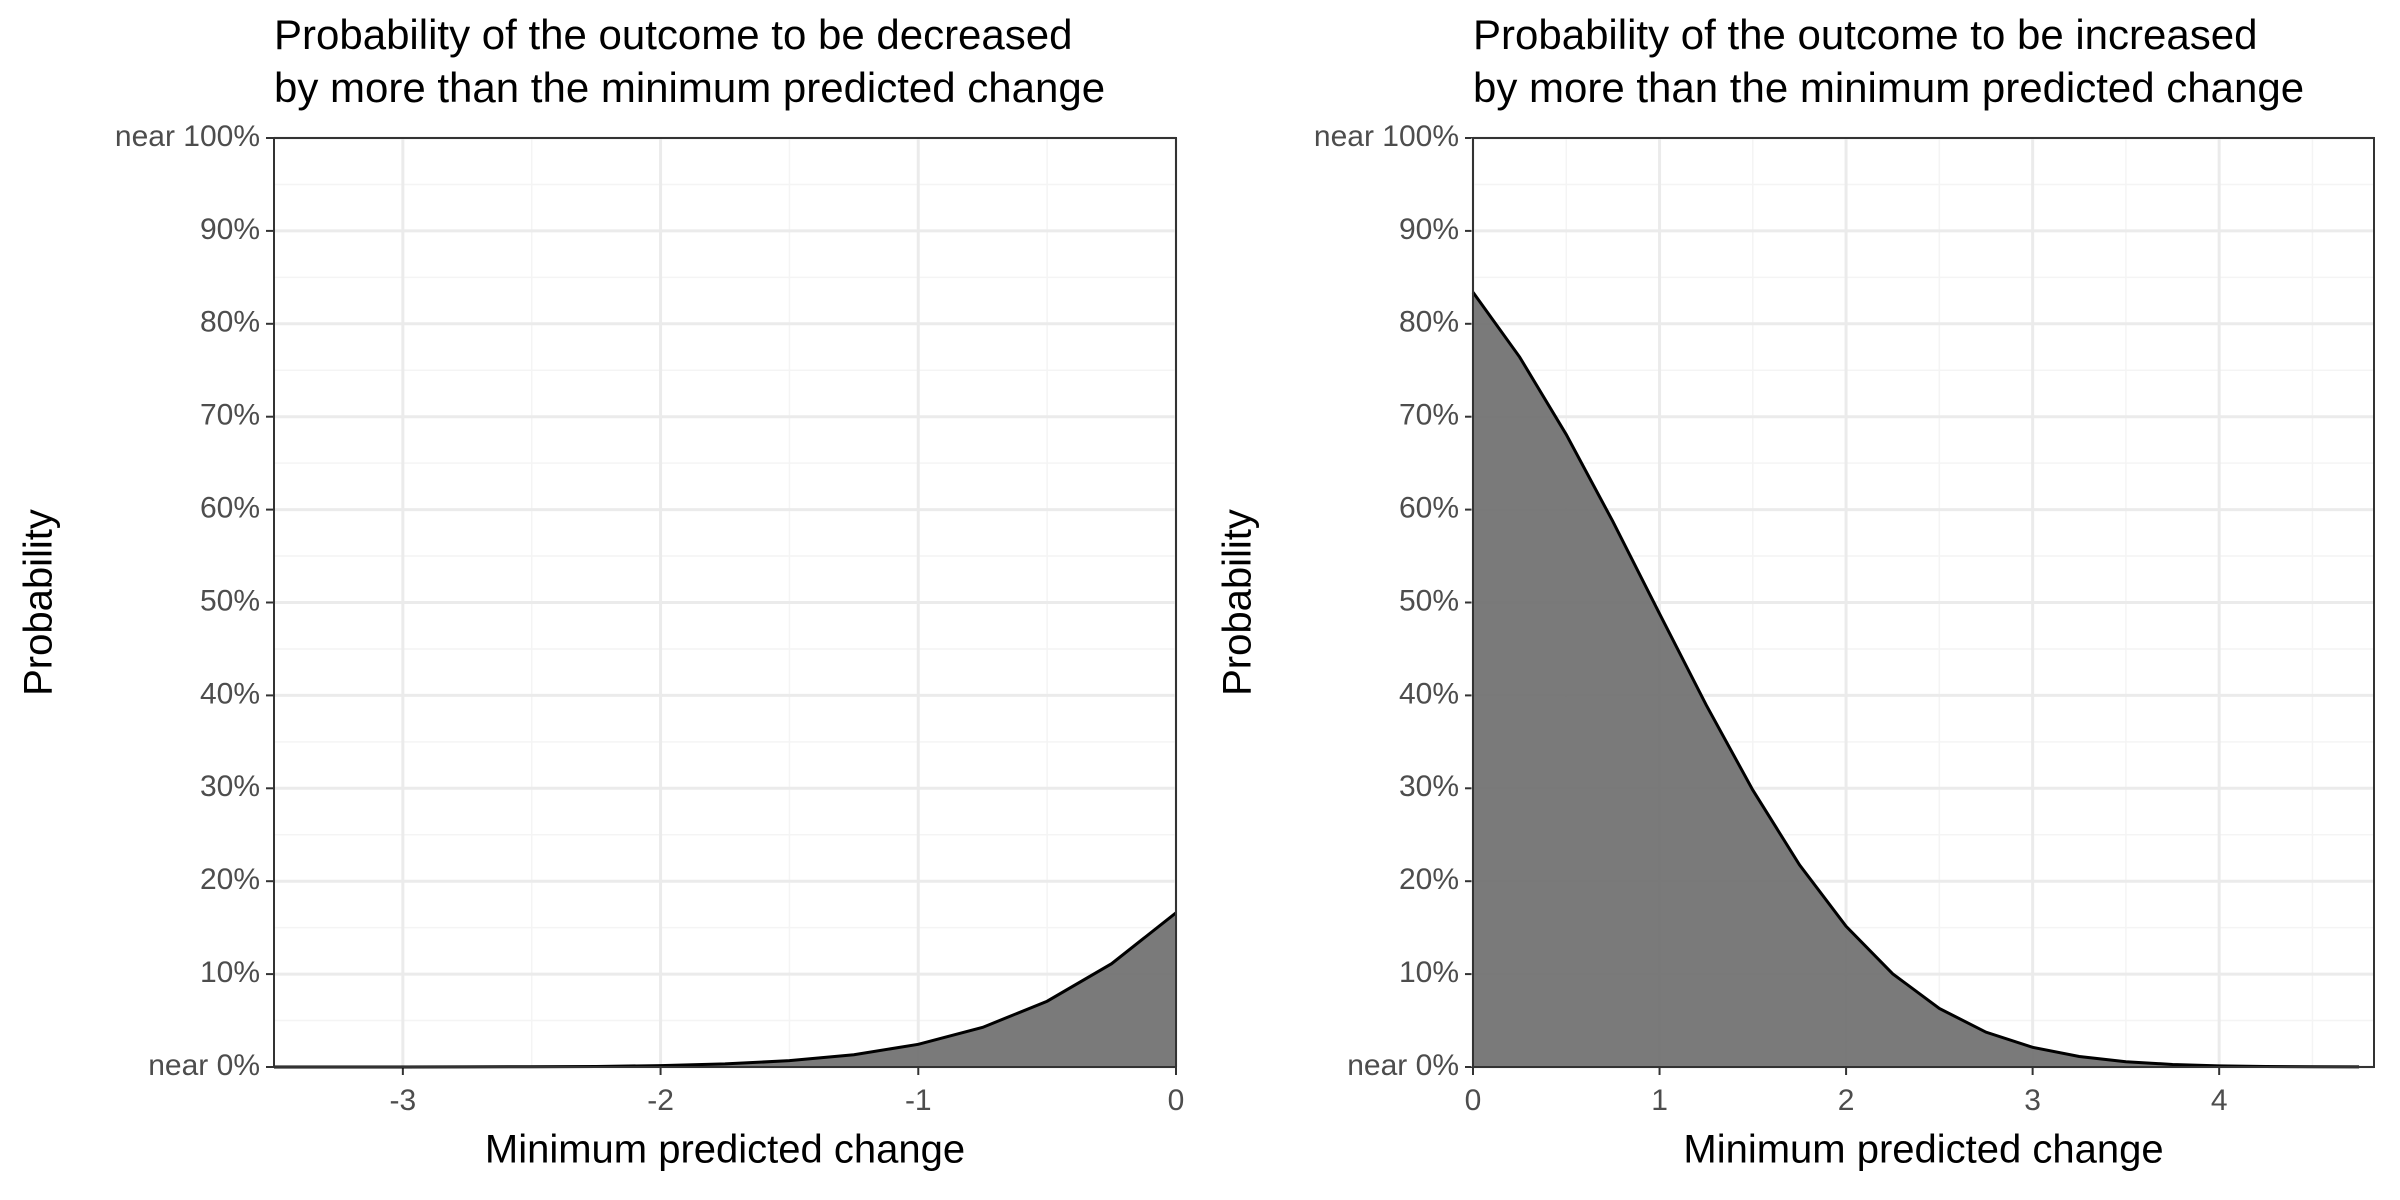 The image size is (2400, 1200). Describe the element at coordinates (725, 989) in the screenshot. I see `area` at that location.